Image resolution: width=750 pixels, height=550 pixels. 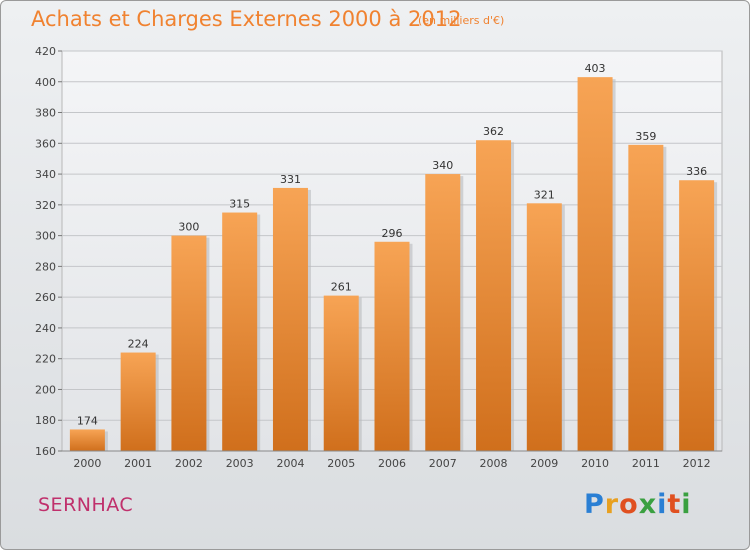 What do you see at coordinates (246, 19) in the screenshot?
I see `chart-title: Achats et Charges Externes 2000 à 2012` at bounding box center [246, 19].